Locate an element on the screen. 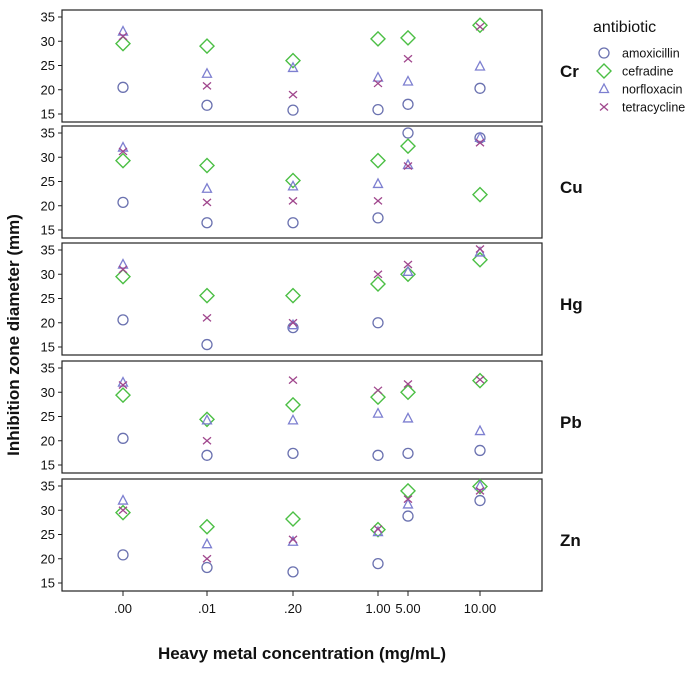 The image size is (700, 676). legend-entry-tetracycline: tetracycline is located at coordinates (642, 108).